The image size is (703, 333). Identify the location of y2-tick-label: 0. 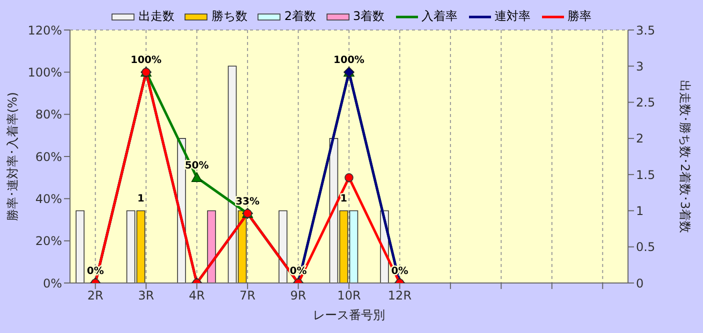
(640, 283).